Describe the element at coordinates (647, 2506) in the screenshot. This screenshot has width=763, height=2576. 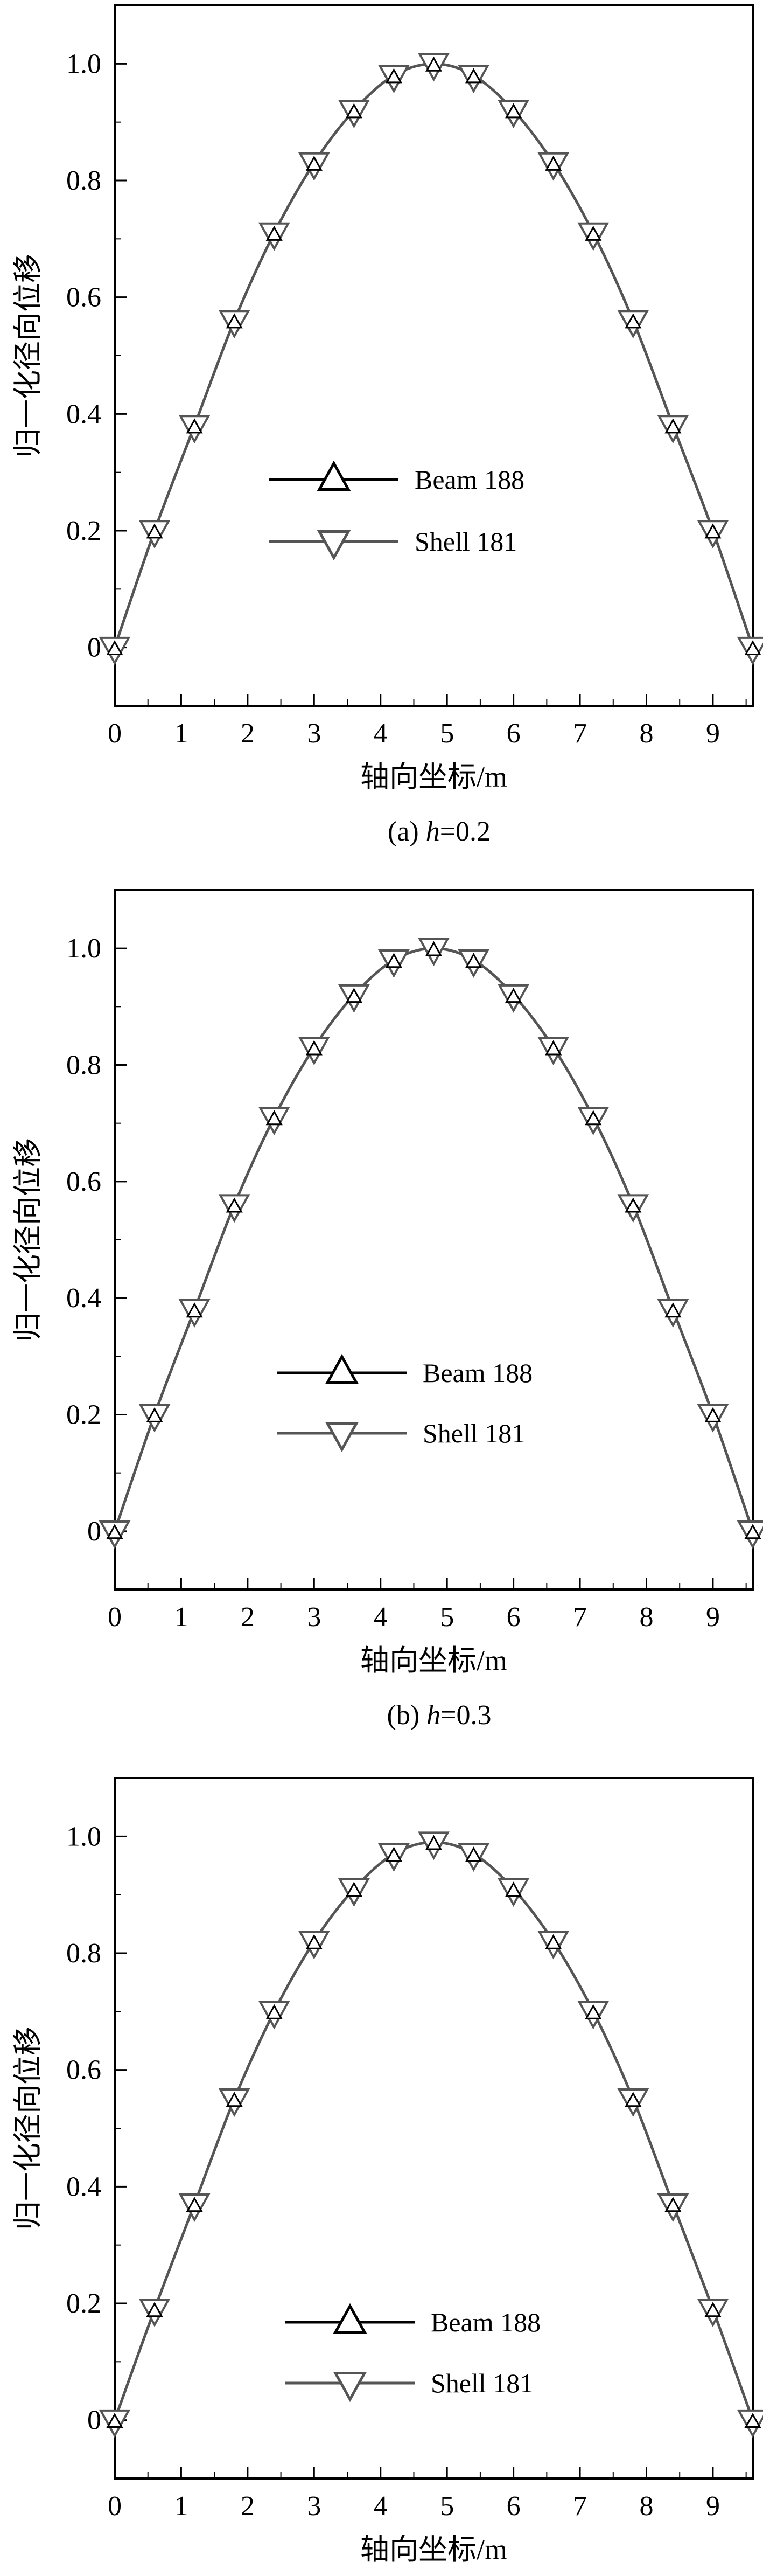
I see `x-tick-label: 8` at that location.